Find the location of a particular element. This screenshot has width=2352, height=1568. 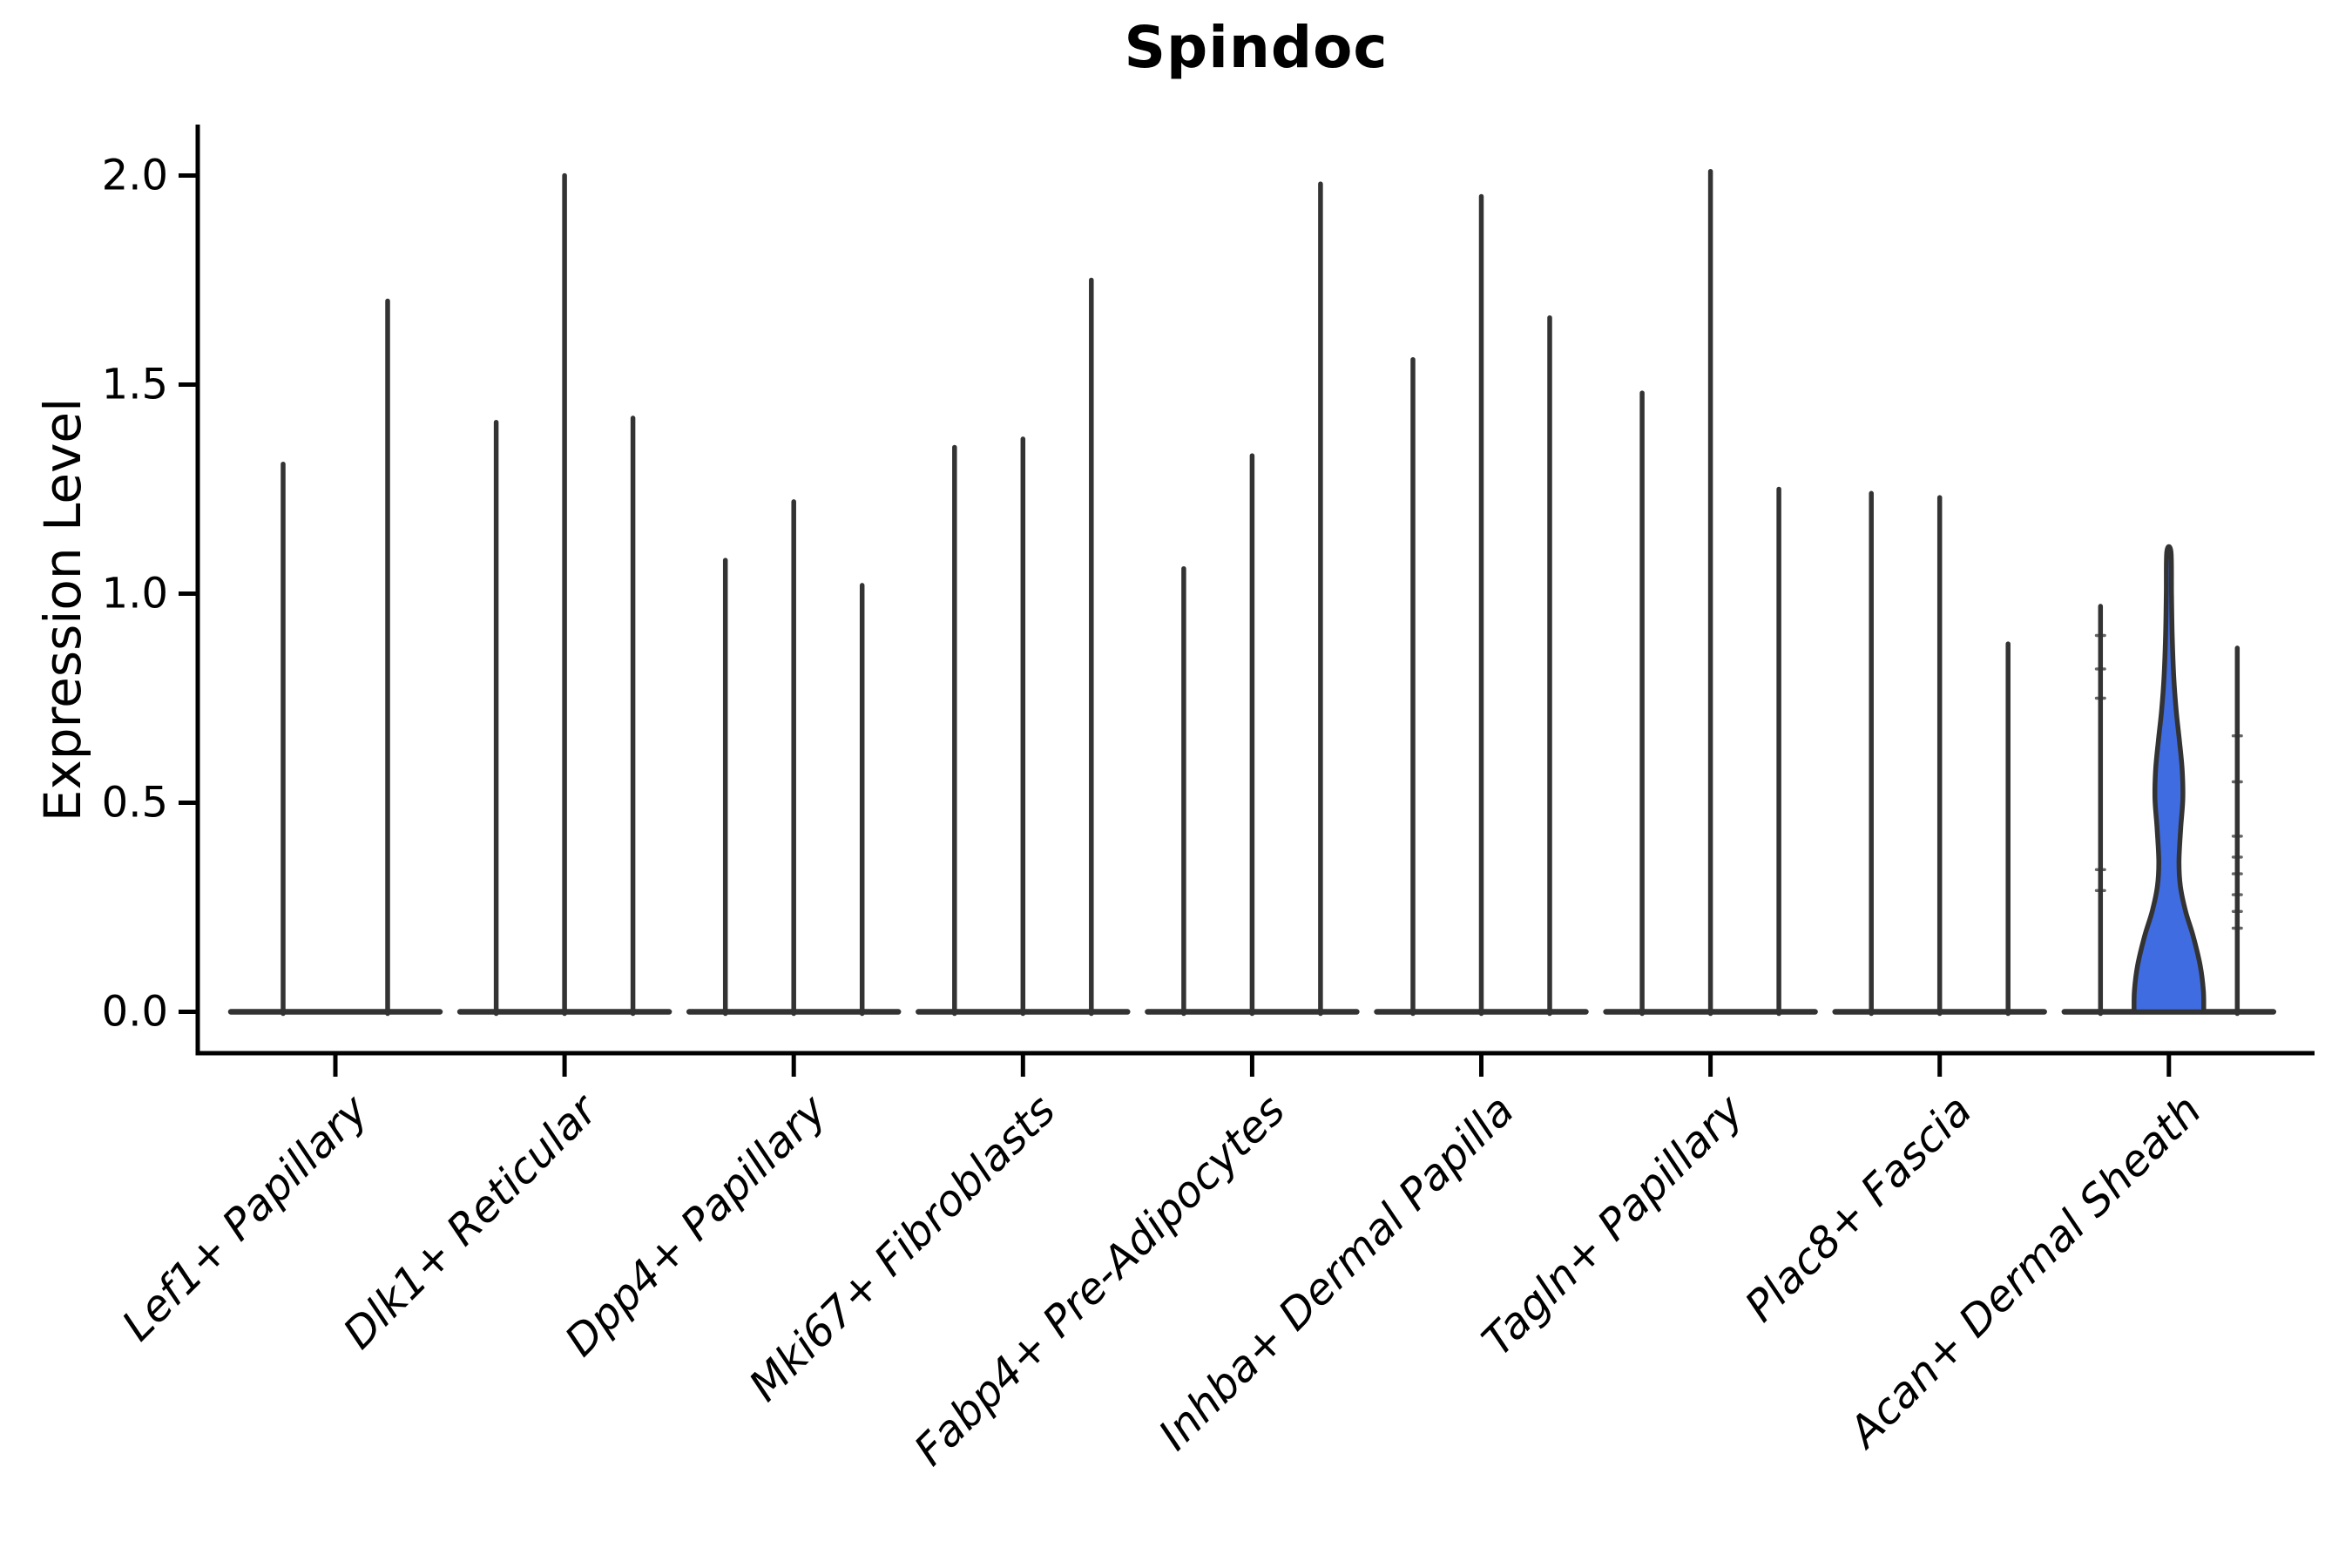

y-tick-label: 0.5 is located at coordinates (135, 803).